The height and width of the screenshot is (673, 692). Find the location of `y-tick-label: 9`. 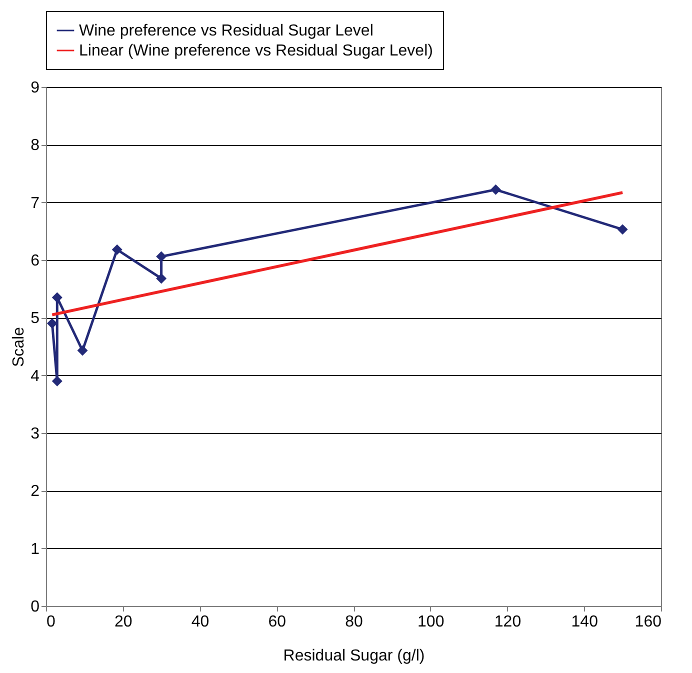

y-tick-label: 9 is located at coordinates (35, 88).